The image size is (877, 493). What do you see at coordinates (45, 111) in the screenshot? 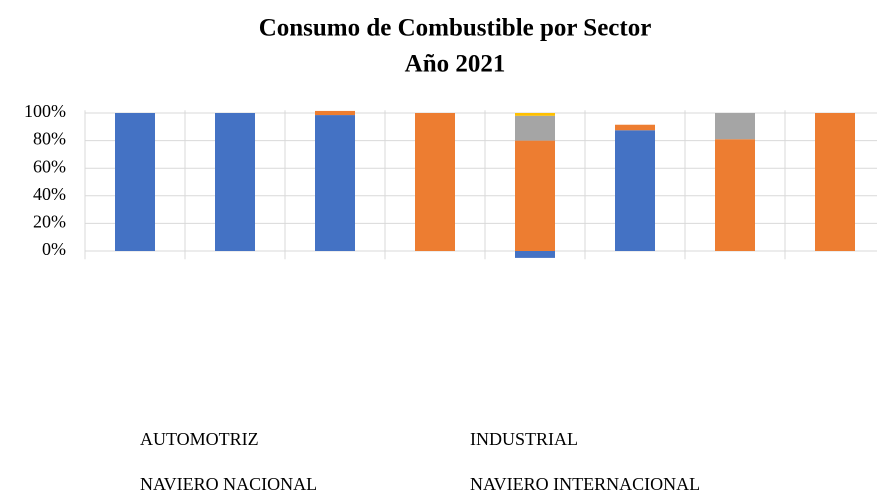
I see `y-tick-label: 100%` at bounding box center [45, 111].